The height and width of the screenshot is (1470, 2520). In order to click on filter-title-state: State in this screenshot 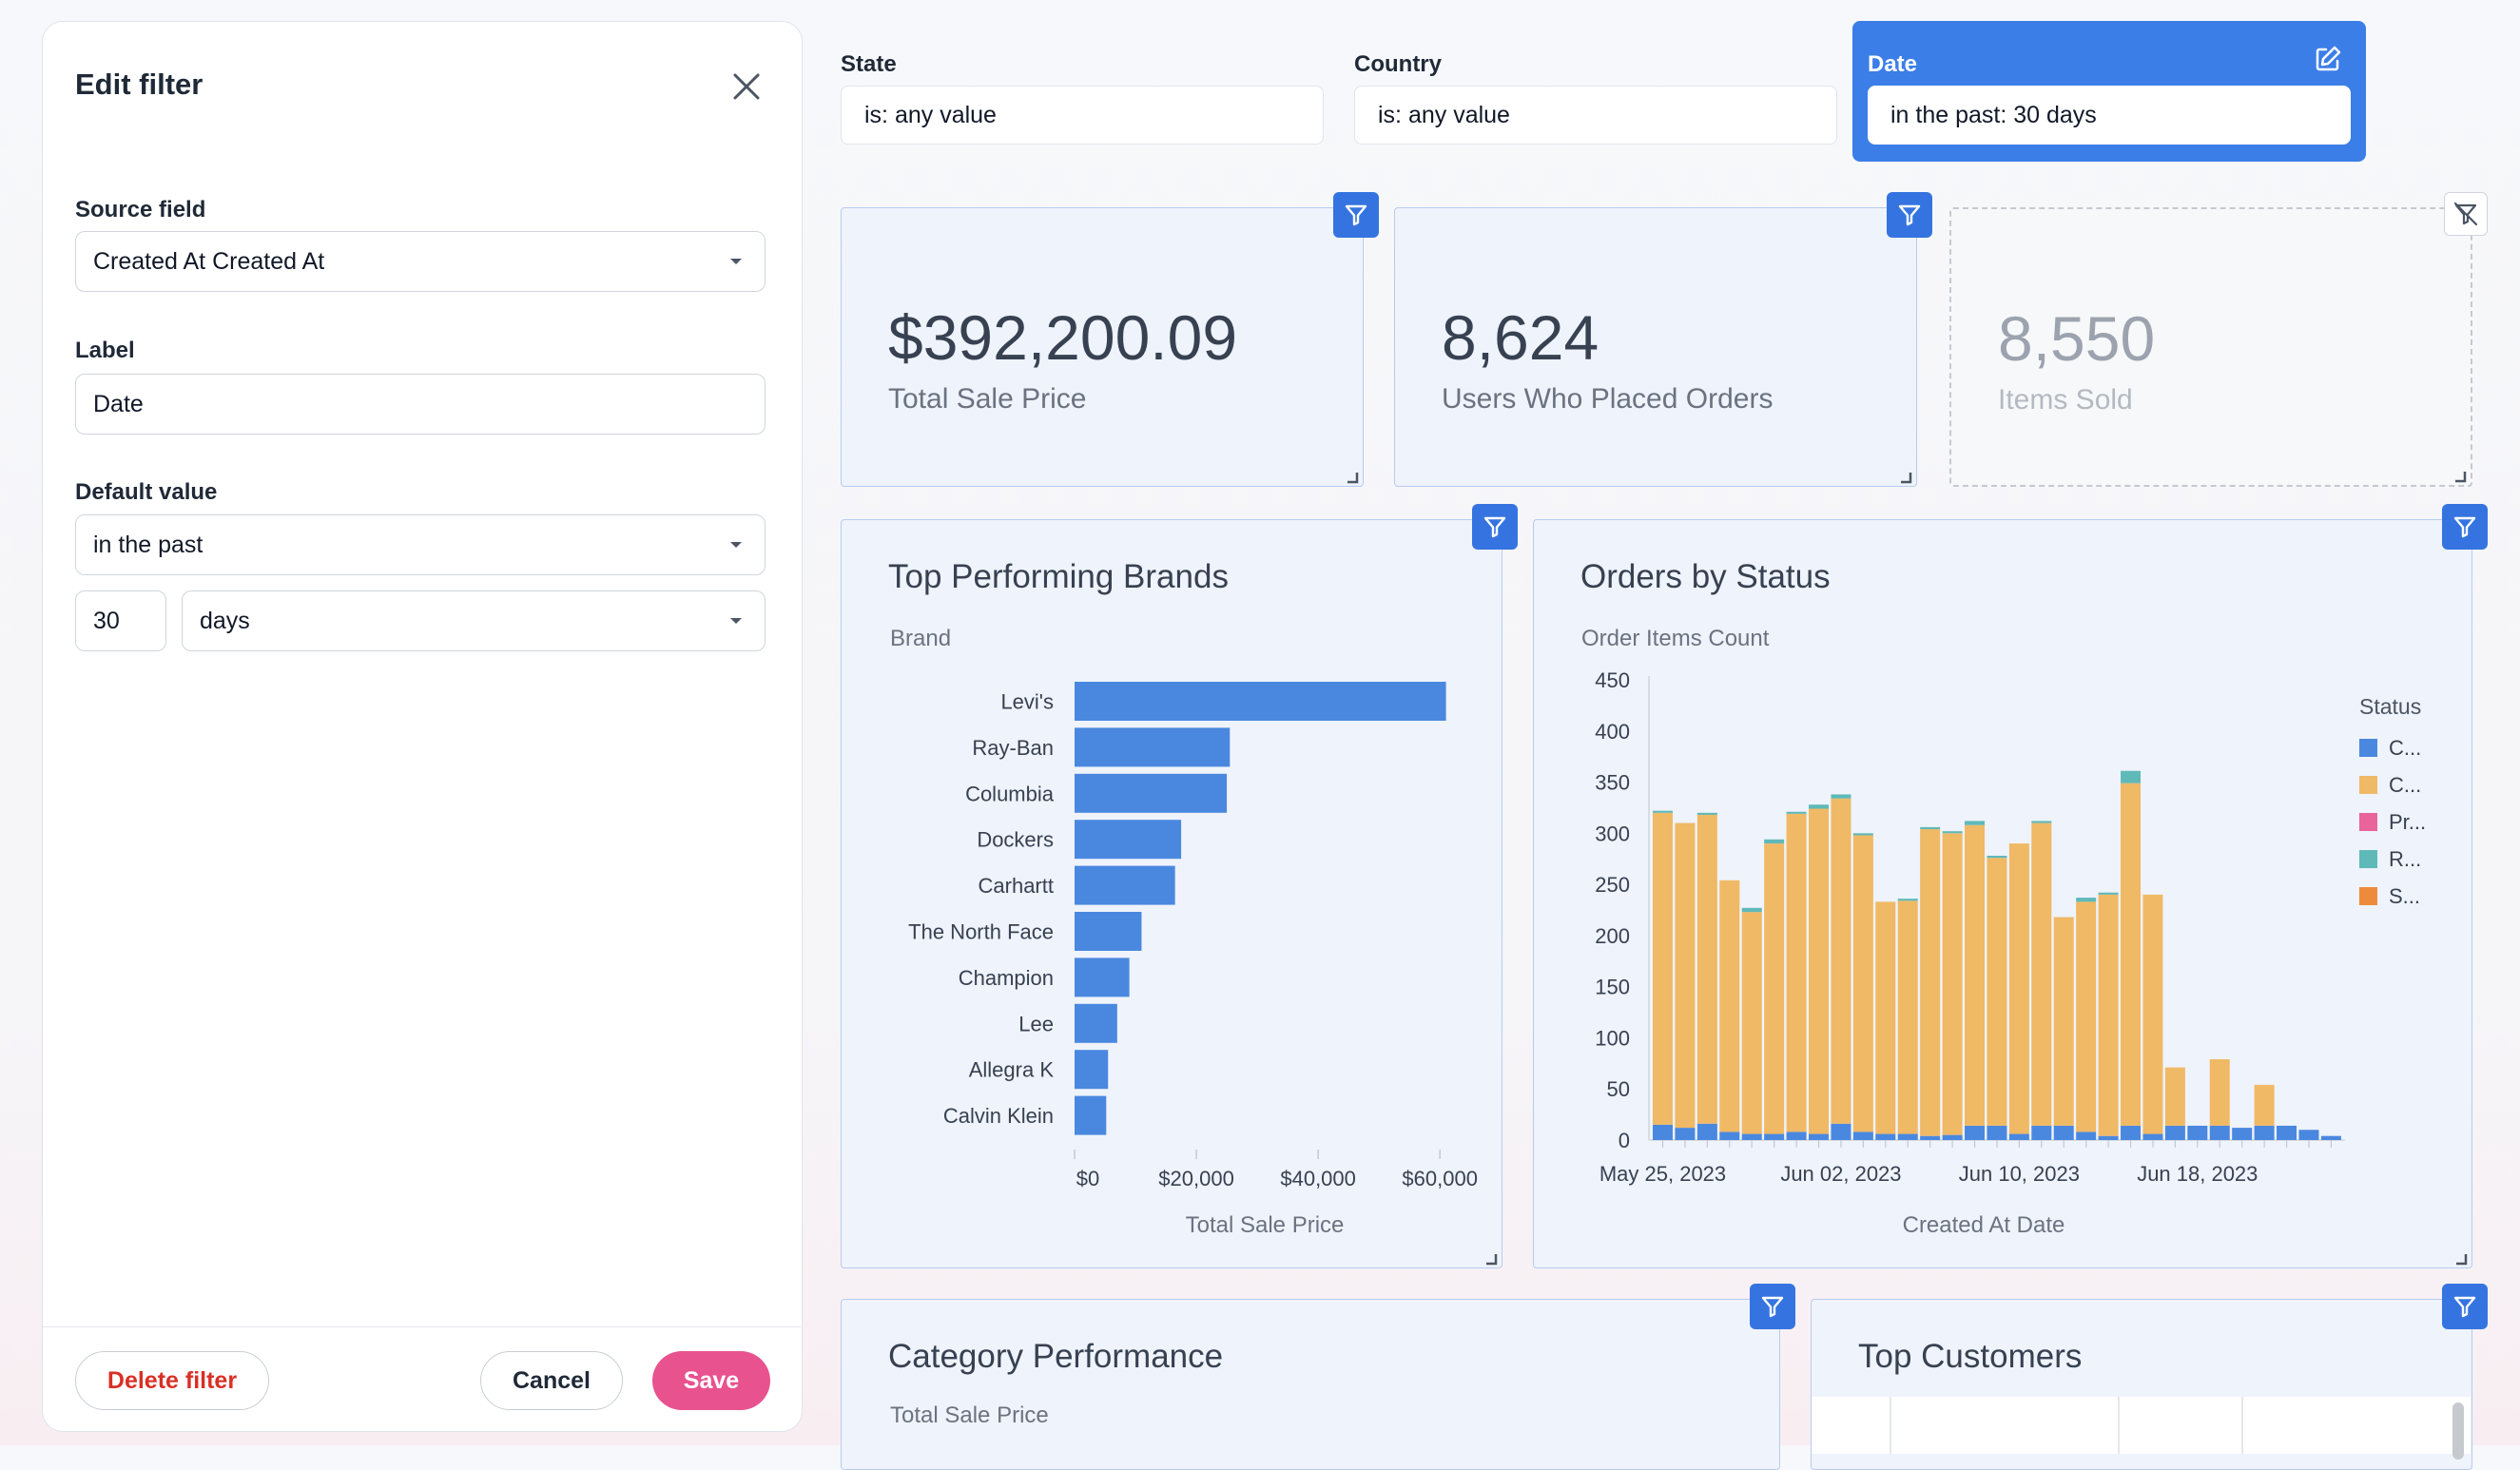, I will do `click(869, 64)`.